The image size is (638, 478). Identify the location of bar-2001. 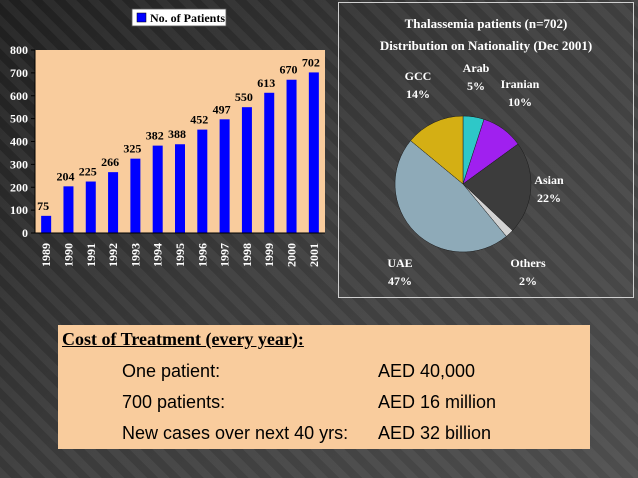
(313, 152).